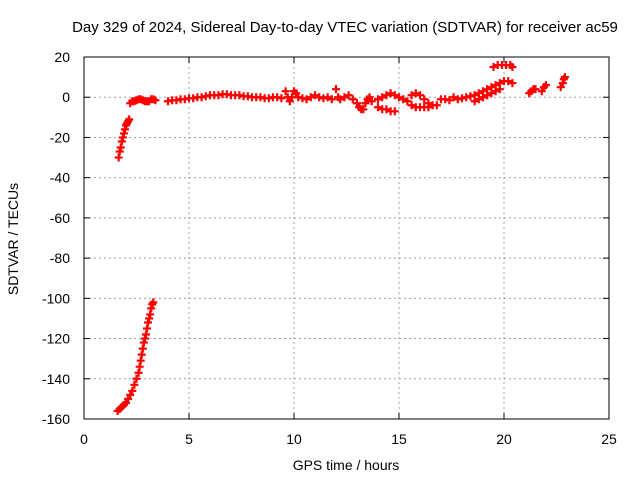 This screenshot has height=480, width=640. What do you see at coordinates (66, 97) in the screenshot?
I see `y-tick-label: 0` at bounding box center [66, 97].